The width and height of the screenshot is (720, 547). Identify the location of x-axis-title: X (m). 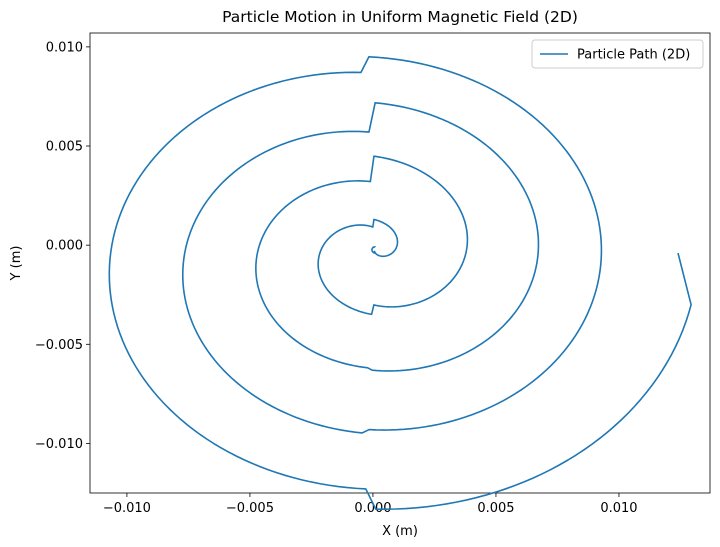
(400, 531).